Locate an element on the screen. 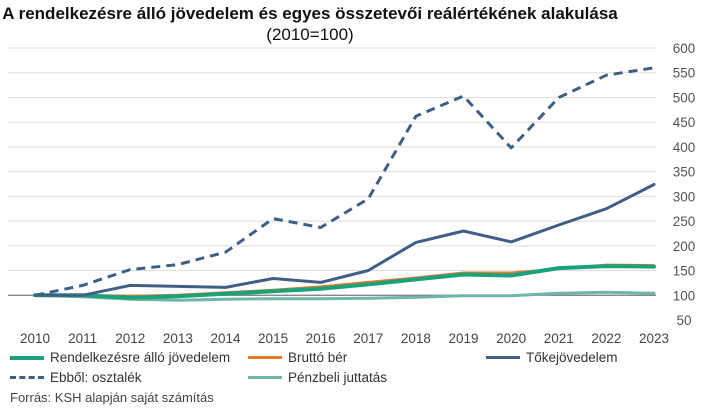  x-tick-label: 2013 is located at coordinates (178, 338).